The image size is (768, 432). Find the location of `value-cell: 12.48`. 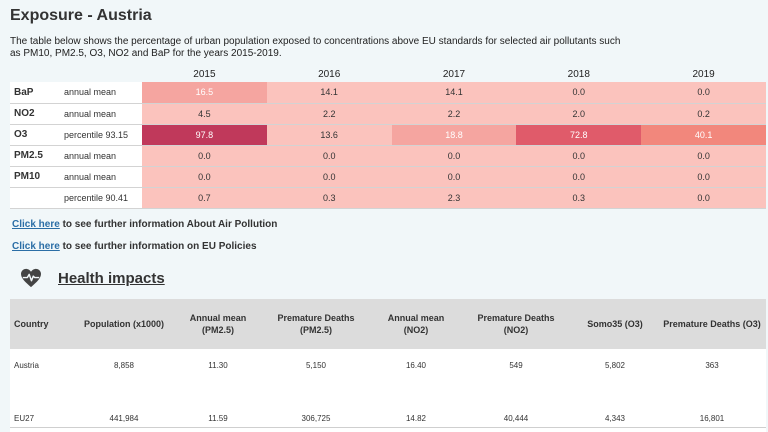

value-cell: 12.48 is located at coordinates (218, 429).